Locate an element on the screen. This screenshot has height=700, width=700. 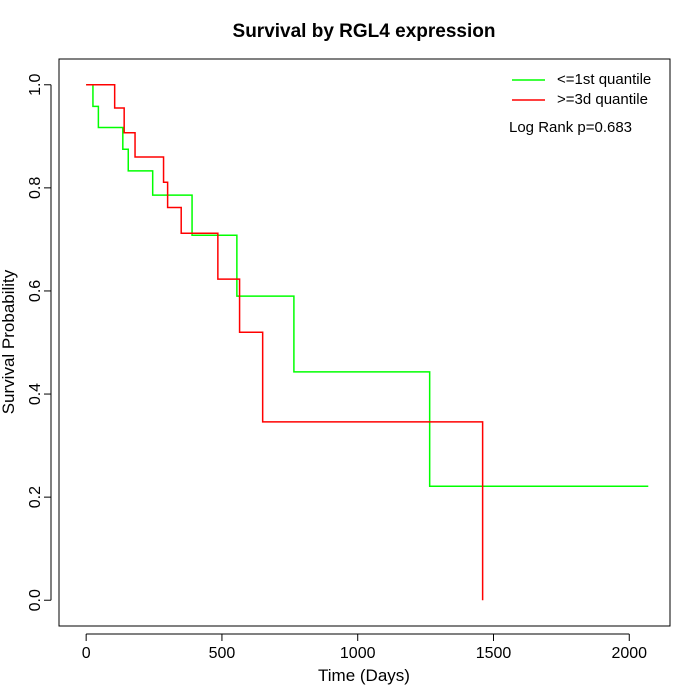
x-tick-label: 1500 is located at coordinates (494, 653).